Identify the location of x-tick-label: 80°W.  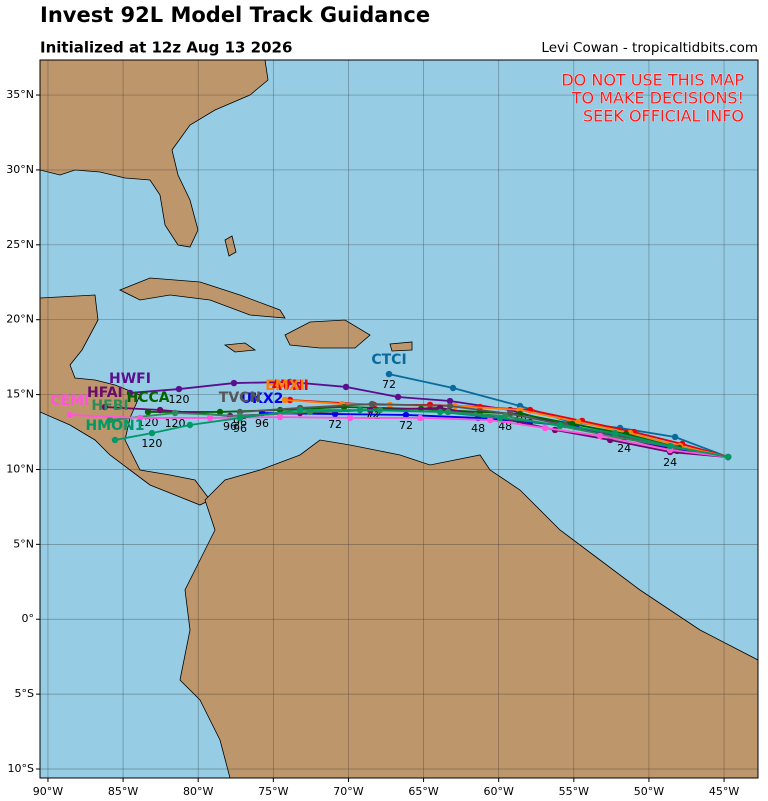
(198, 791).